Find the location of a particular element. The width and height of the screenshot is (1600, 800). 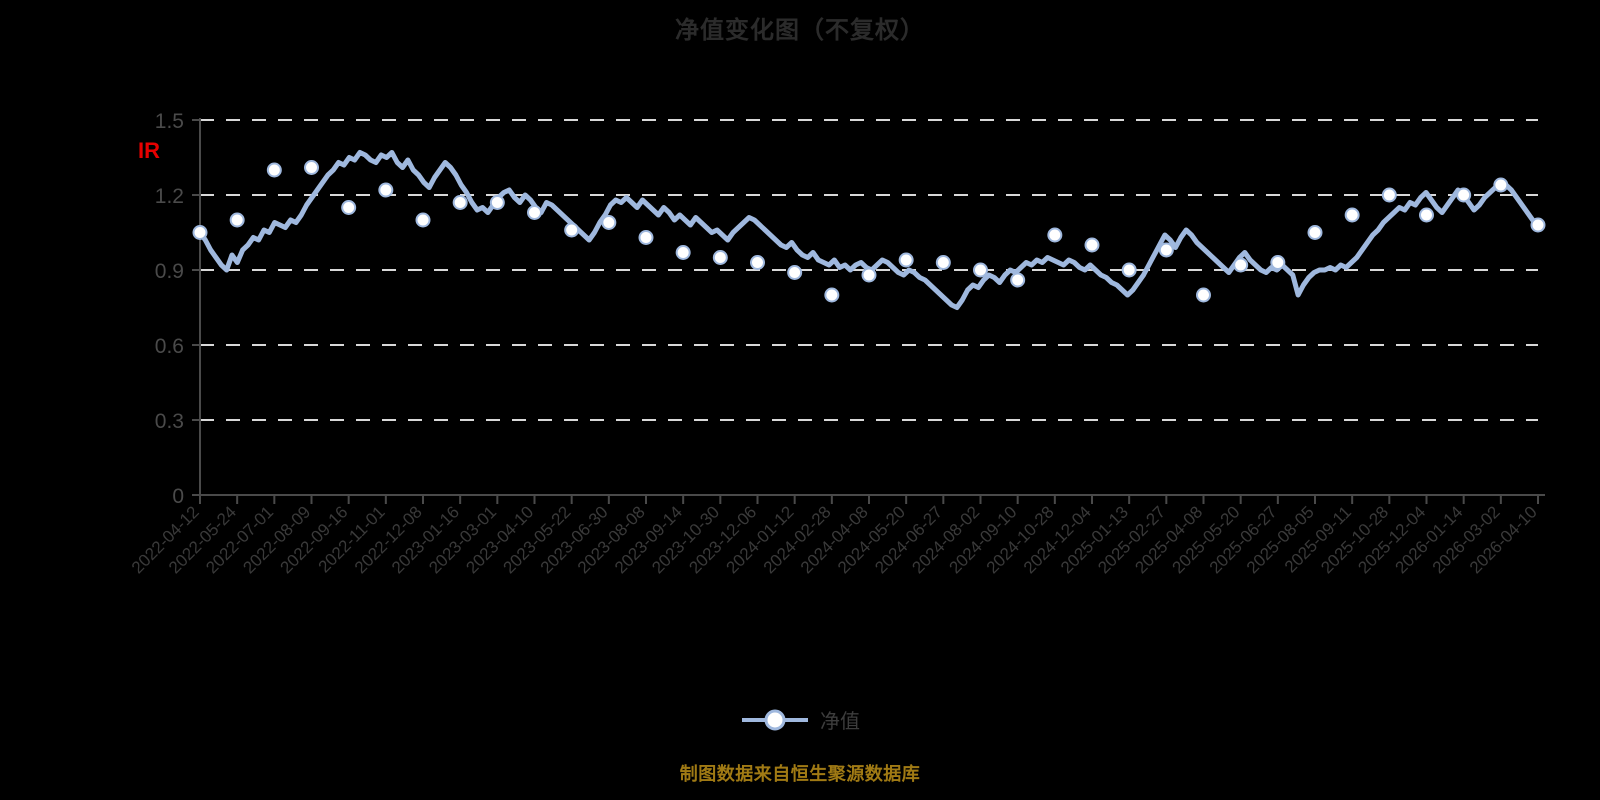

page-title: 净值变化图（不复权） is located at coordinates (800, 30).